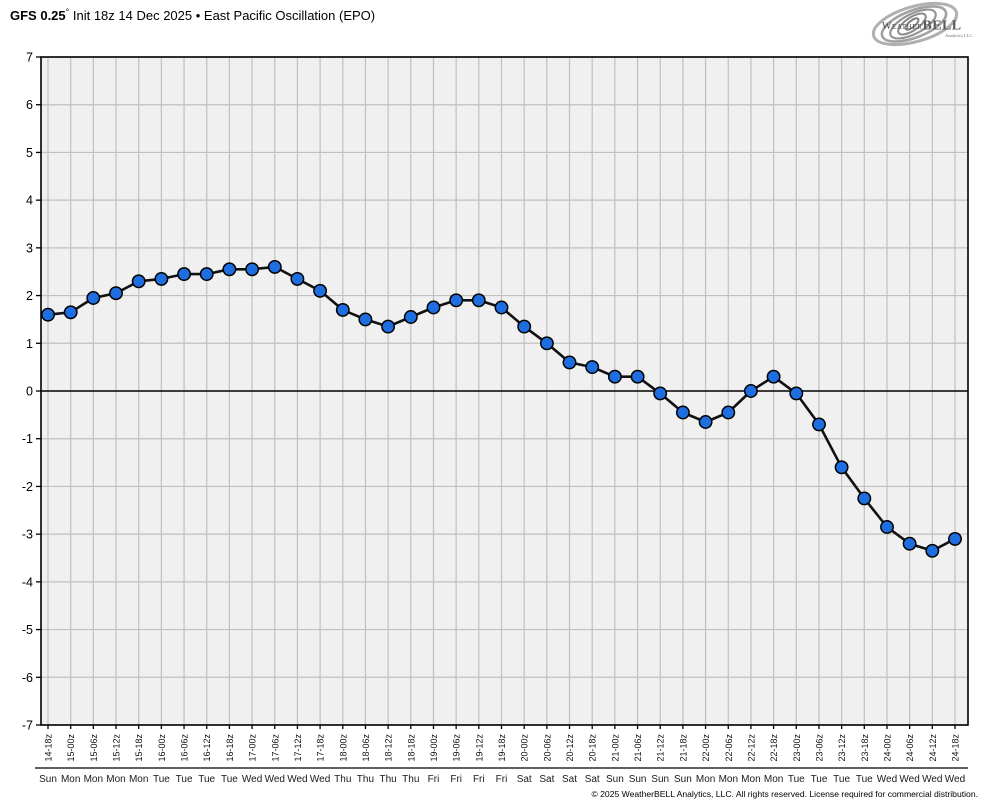 The height and width of the screenshot is (808, 984). Describe the element at coordinates (615, 748) in the screenshot. I see `x-tick-label: 21-00z` at that location.